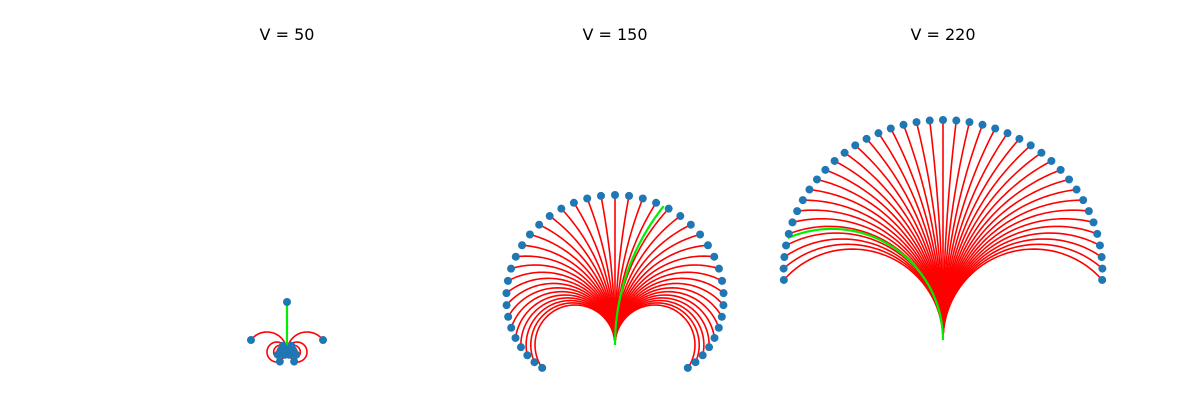 The width and height of the screenshot is (1200, 400). Describe the element at coordinates (287, 34) in the screenshot. I see `panel-title: V = 50` at that location.